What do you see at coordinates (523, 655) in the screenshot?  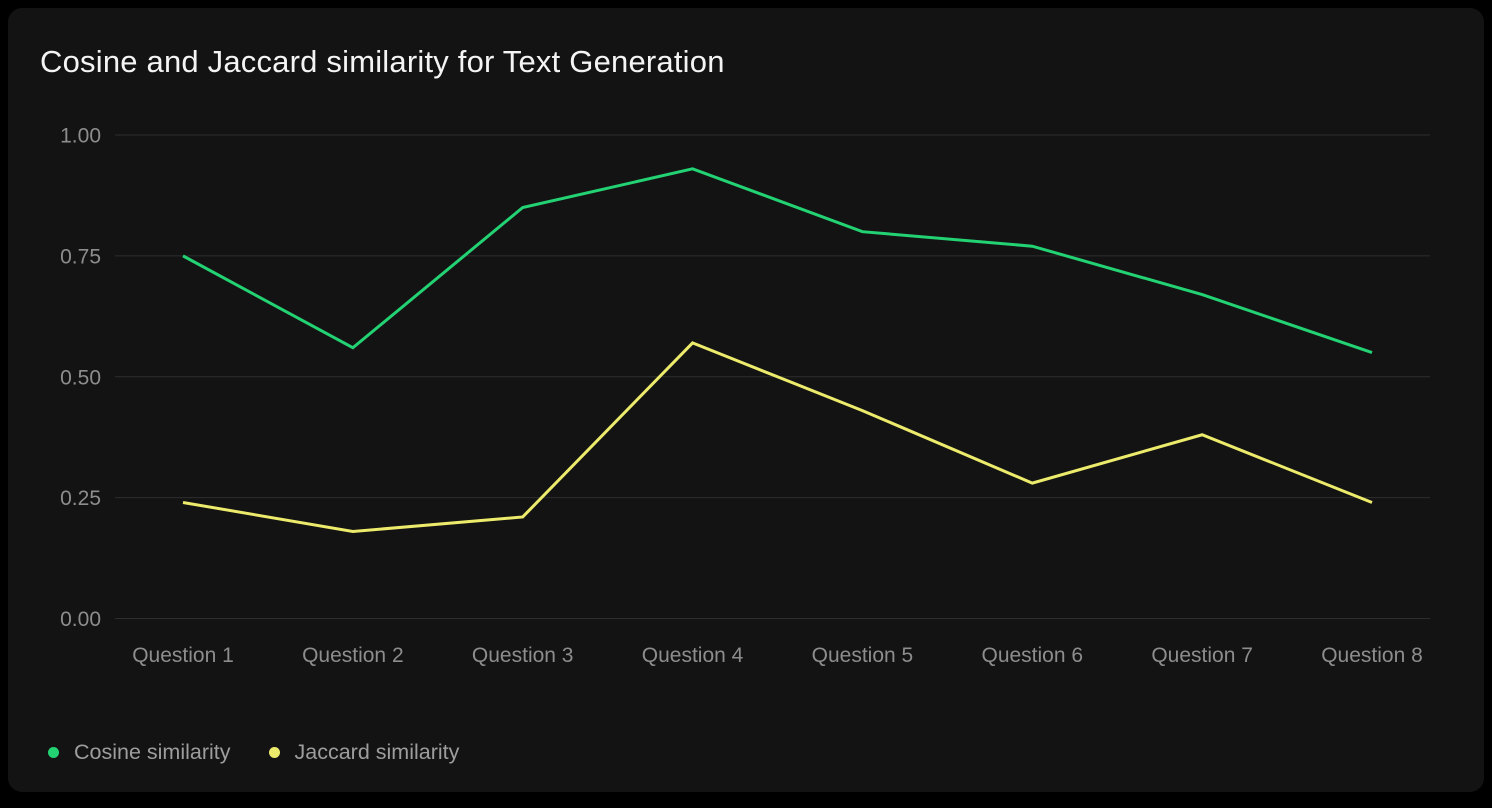 I see `x-tick-label: Question 3` at bounding box center [523, 655].